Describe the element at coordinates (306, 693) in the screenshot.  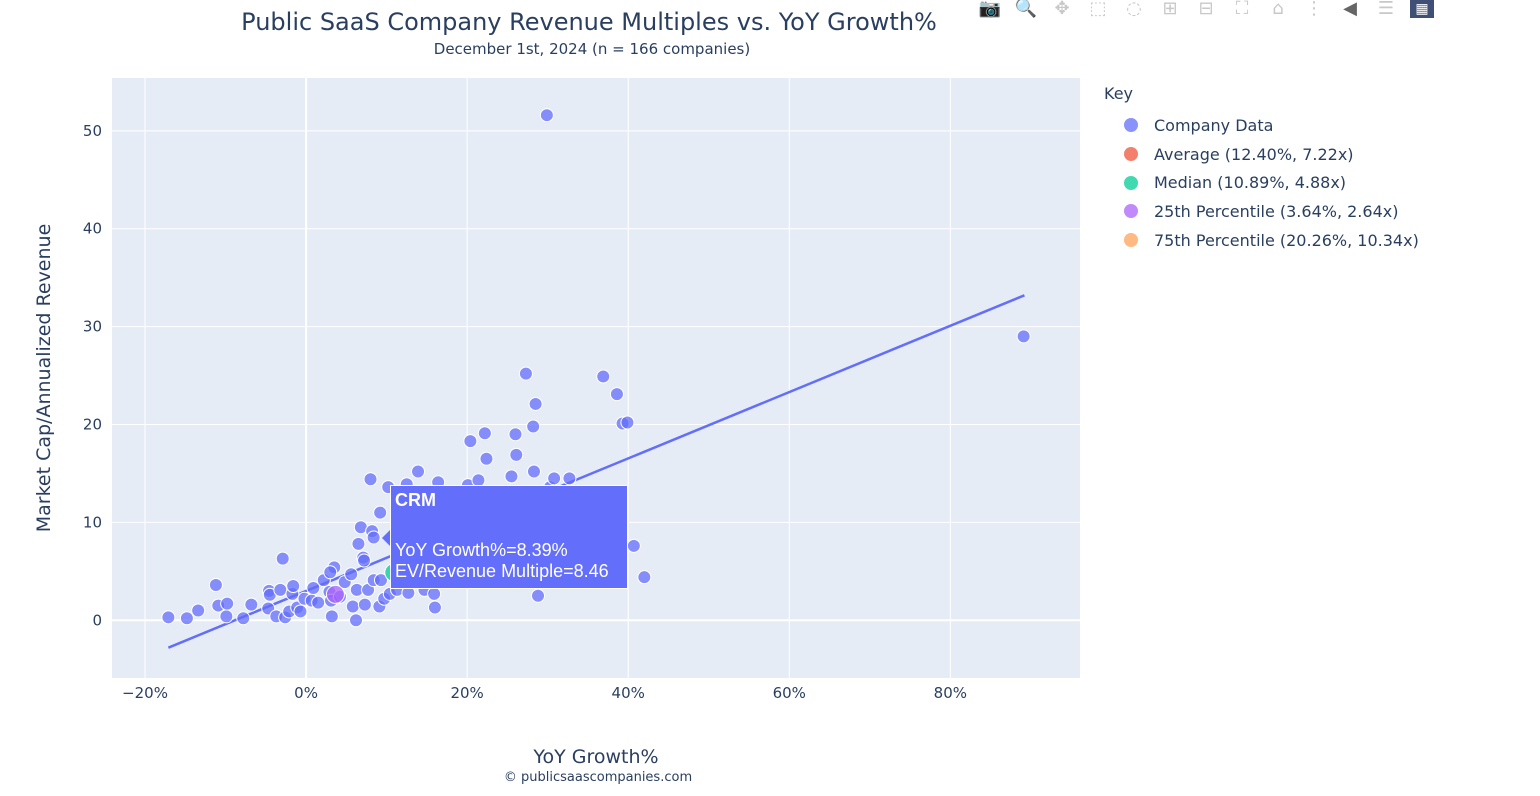
I see `x-tick-label: 0%` at that location.